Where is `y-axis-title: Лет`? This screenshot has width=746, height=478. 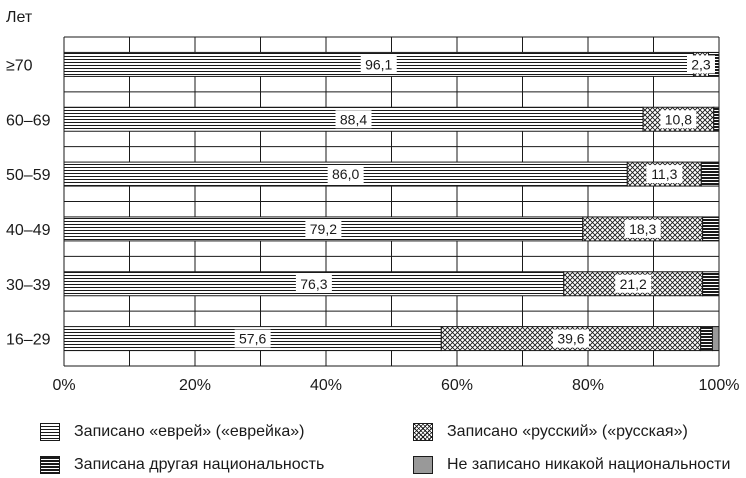 y-axis-title: Лет is located at coordinates (19, 17).